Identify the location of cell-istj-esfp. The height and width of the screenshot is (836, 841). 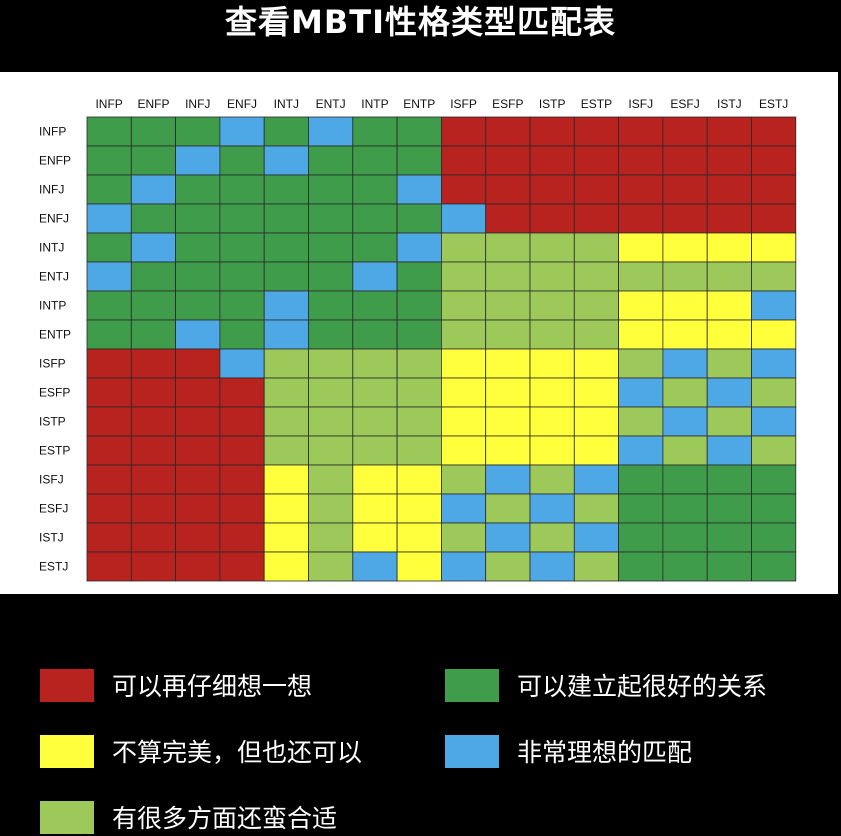
(508, 537).